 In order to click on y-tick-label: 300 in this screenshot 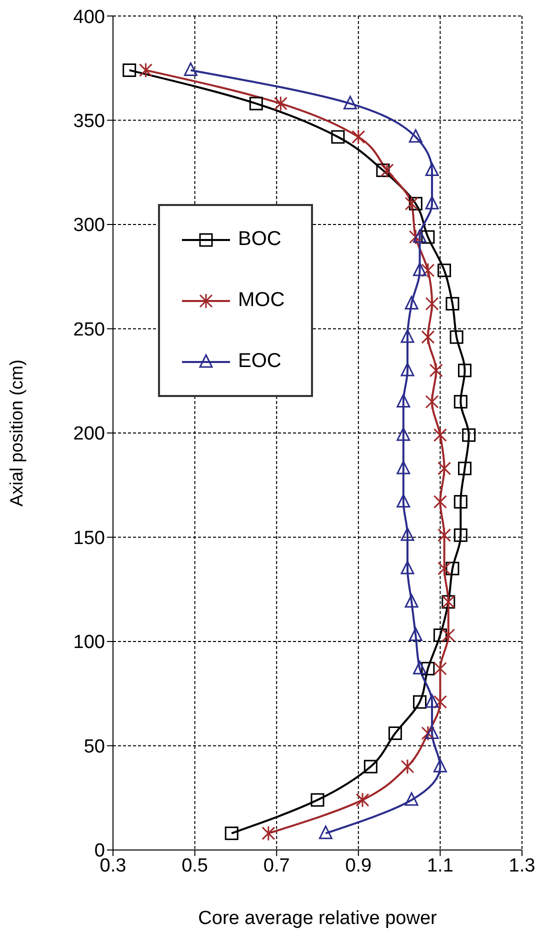, I will do `click(89, 225)`.